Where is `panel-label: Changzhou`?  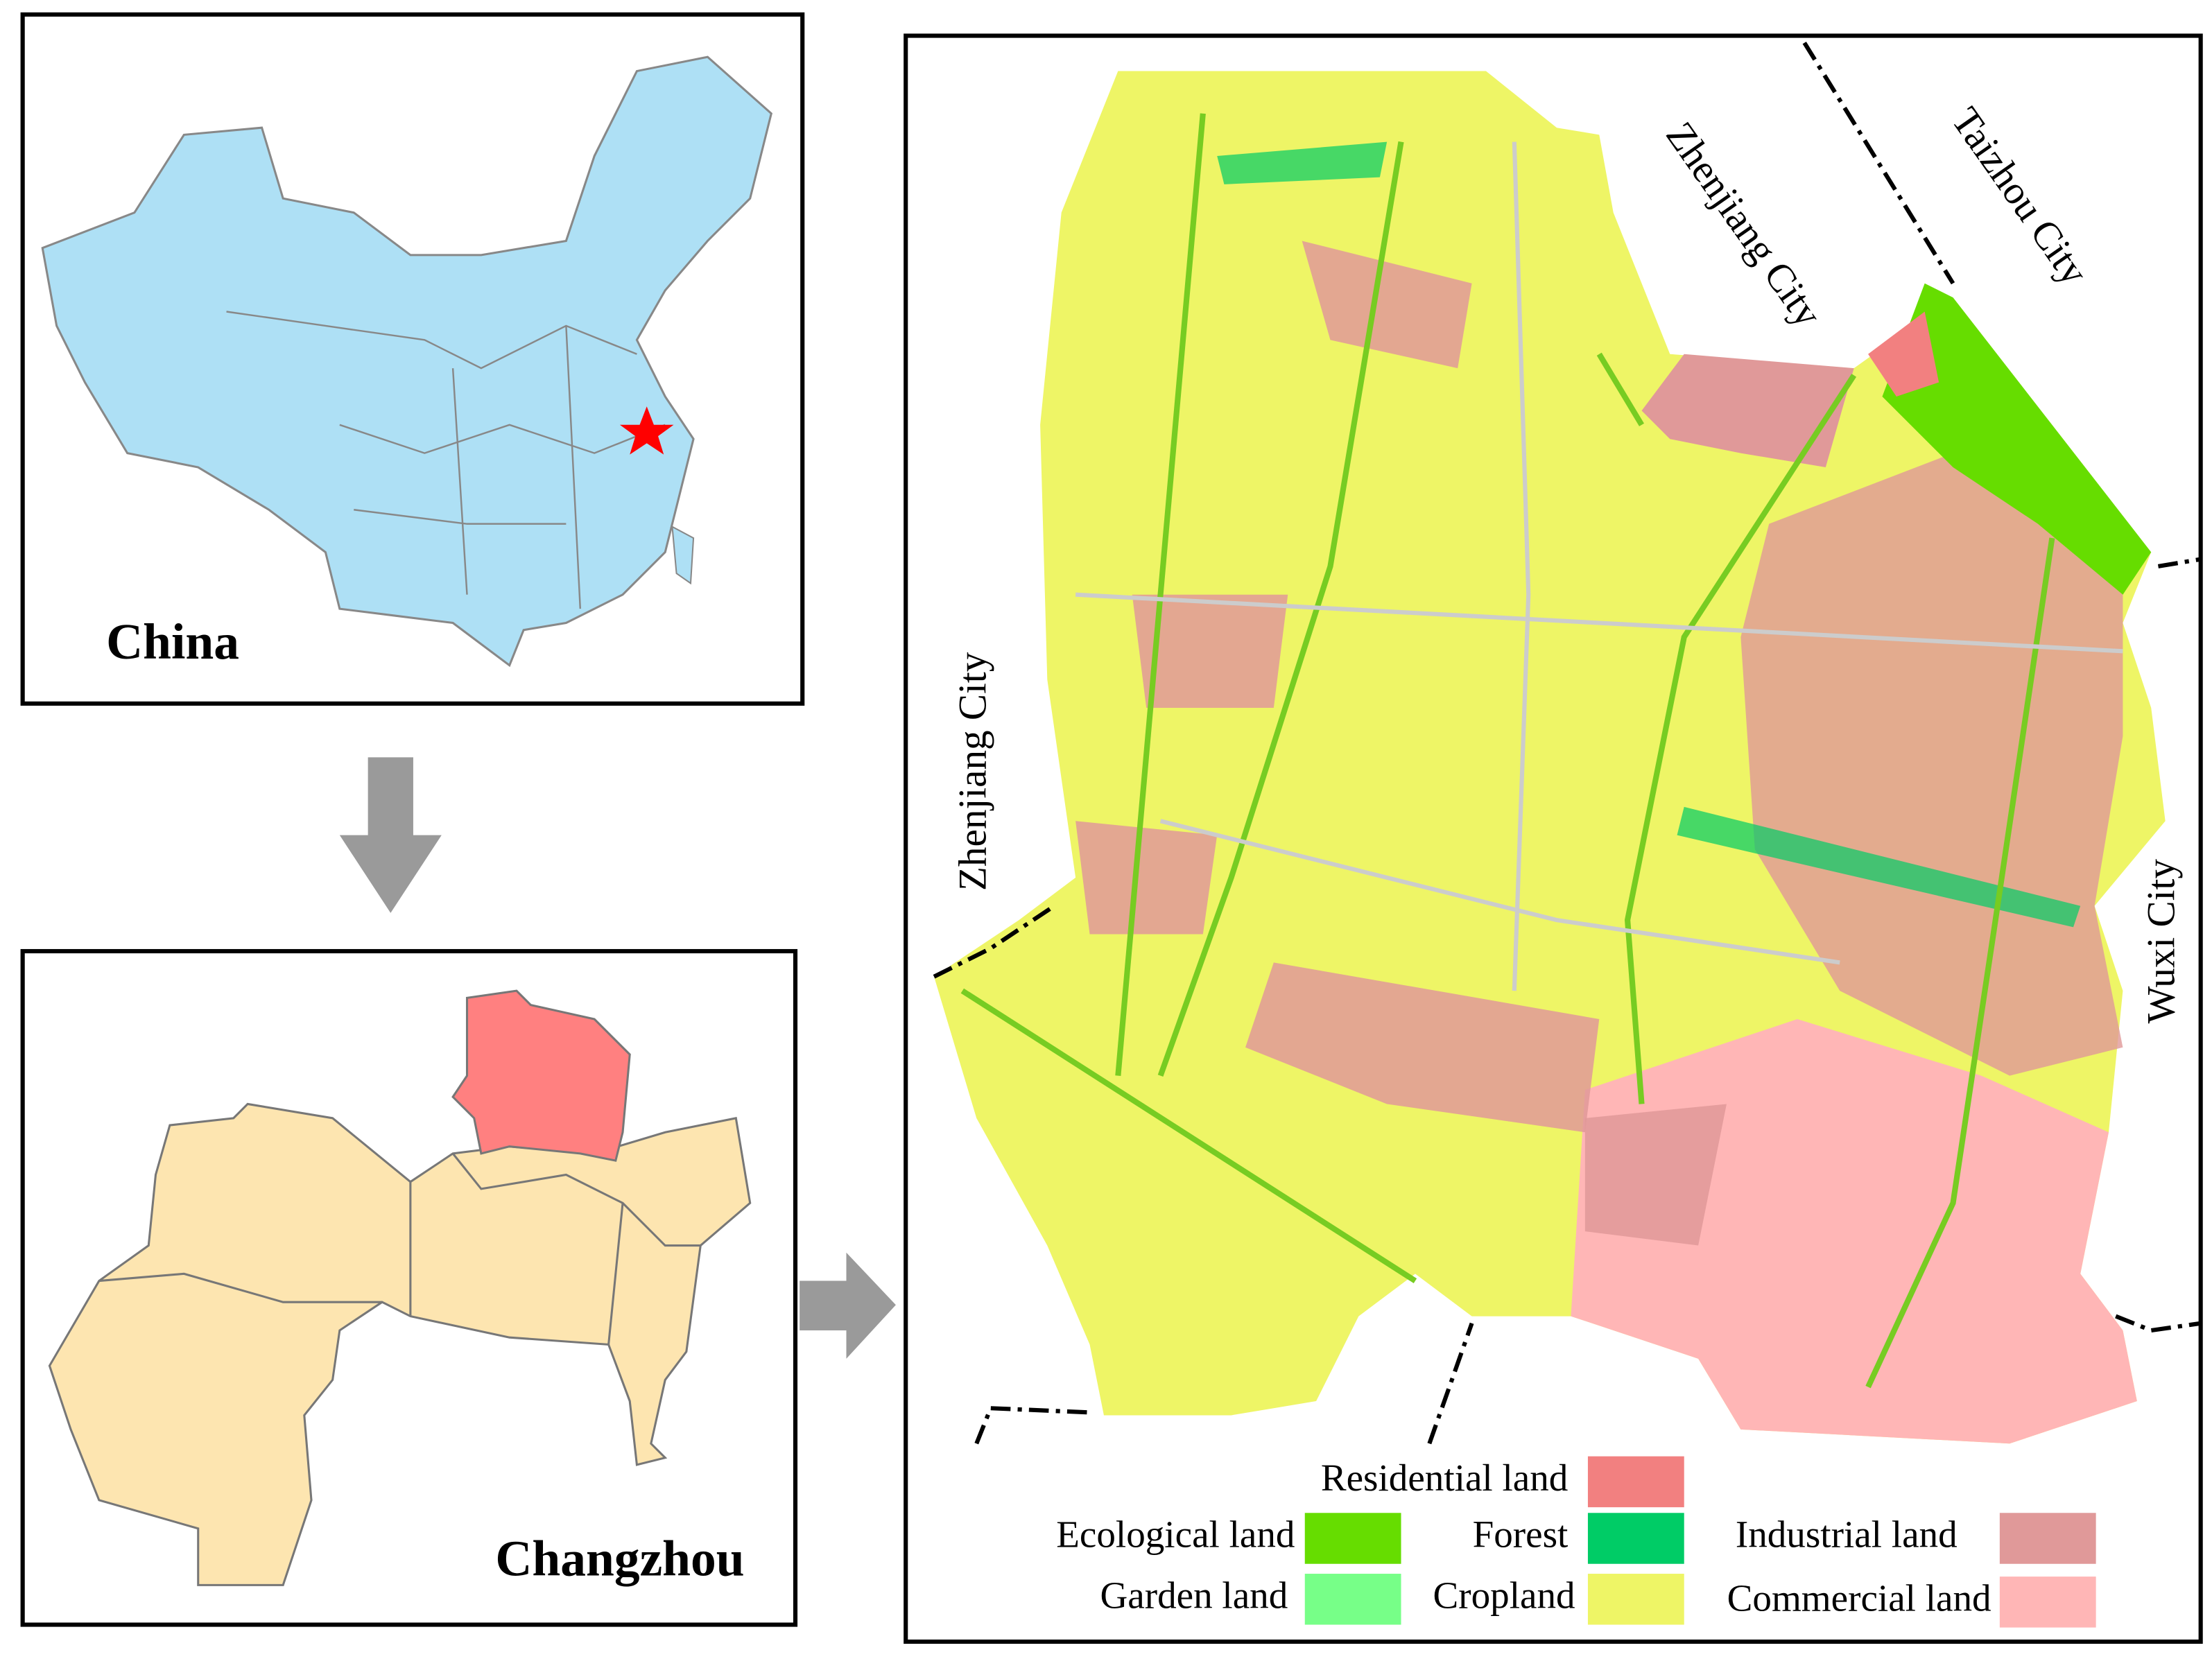
panel-label: Changzhou is located at coordinates (619, 1559).